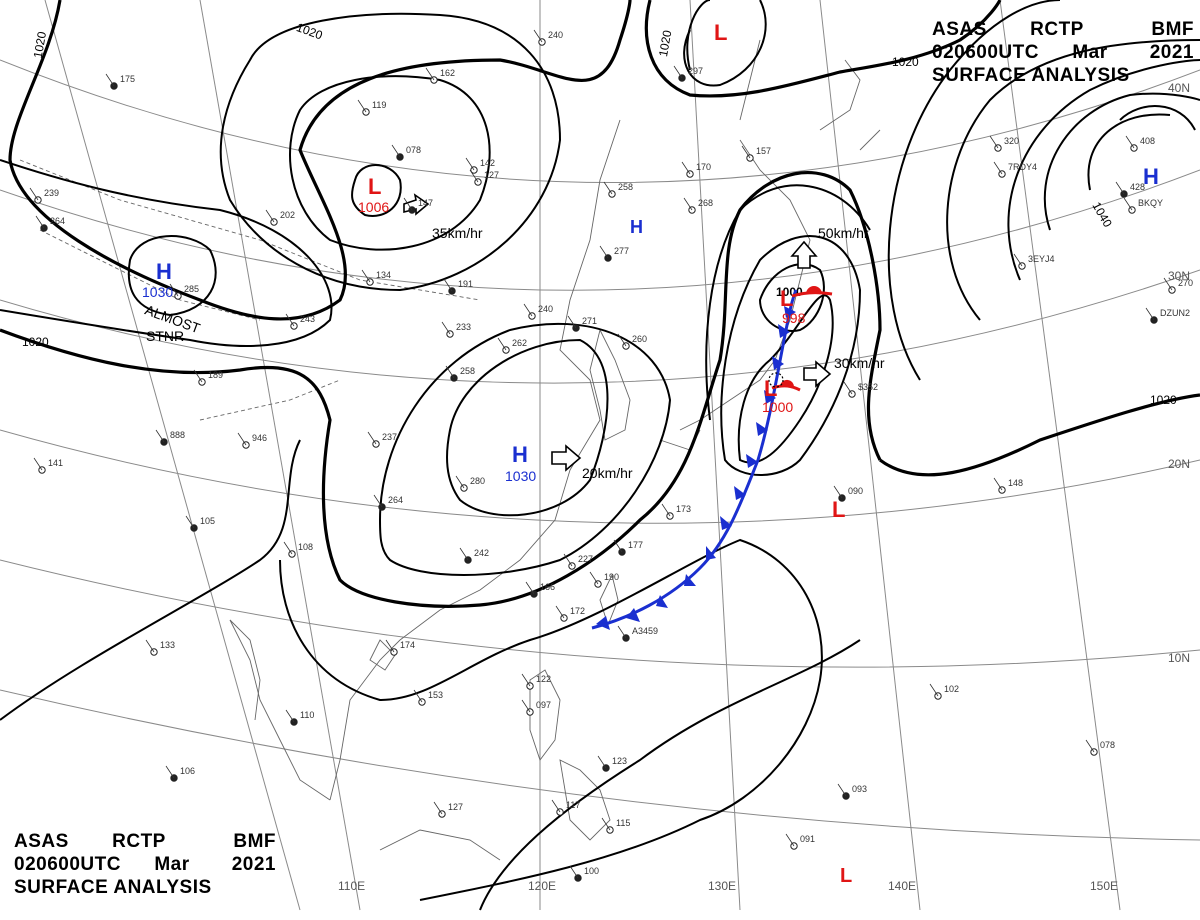 This screenshot has width=1200, height=920. What do you see at coordinates (703, 167) in the screenshot?
I see `station-report: 170` at bounding box center [703, 167].